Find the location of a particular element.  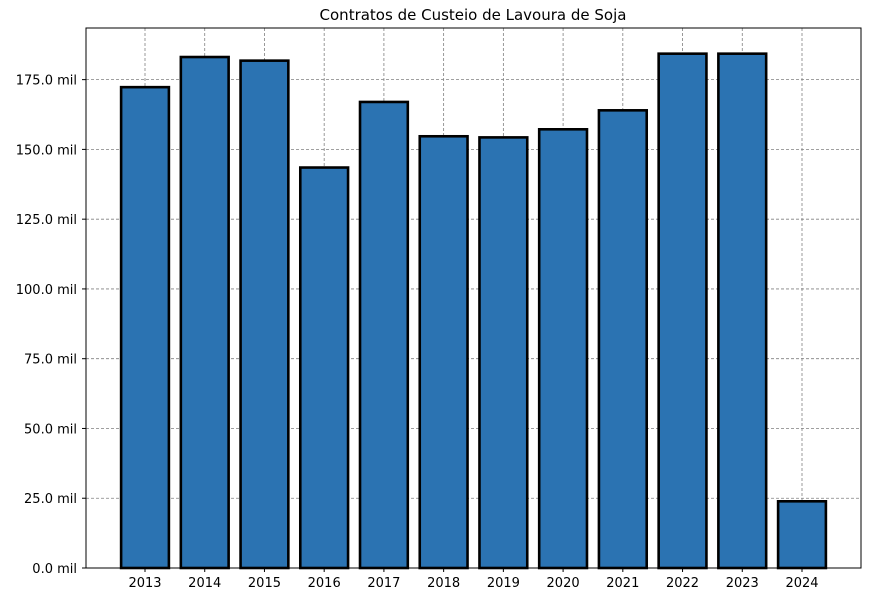

bar-2014 is located at coordinates (204, 312).